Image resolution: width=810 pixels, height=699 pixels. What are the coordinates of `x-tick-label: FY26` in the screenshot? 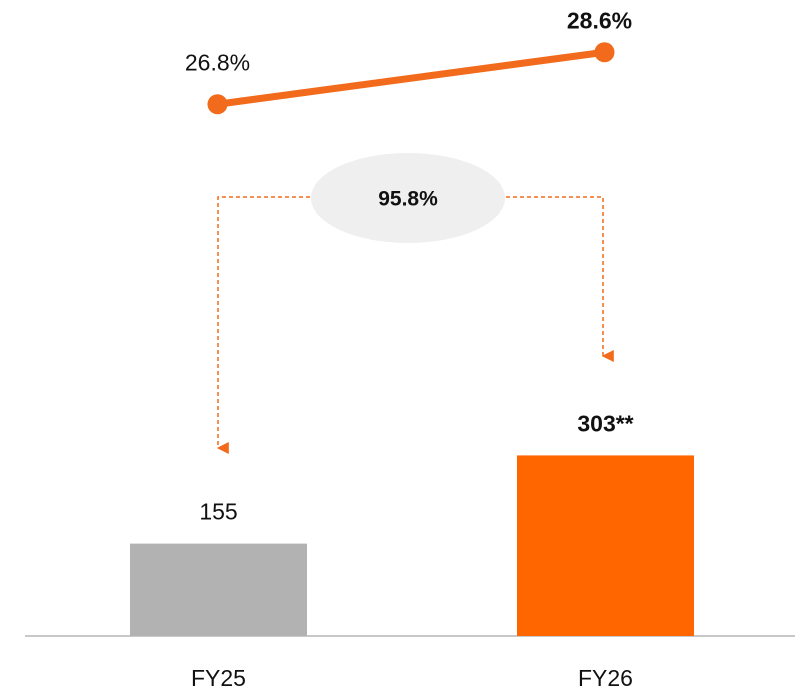 It's located at (605, 678).